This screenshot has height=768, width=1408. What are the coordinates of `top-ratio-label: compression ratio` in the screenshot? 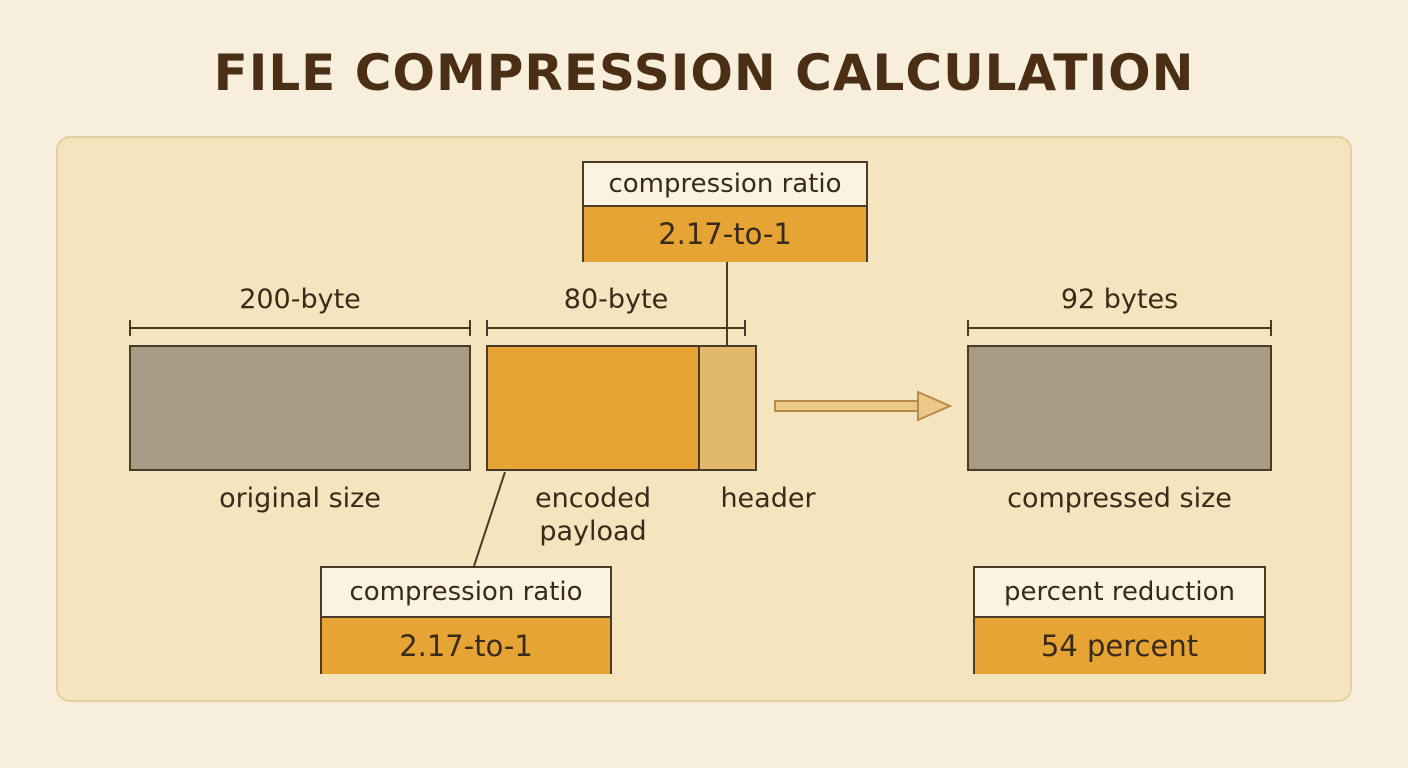 It's located at (725, 185).